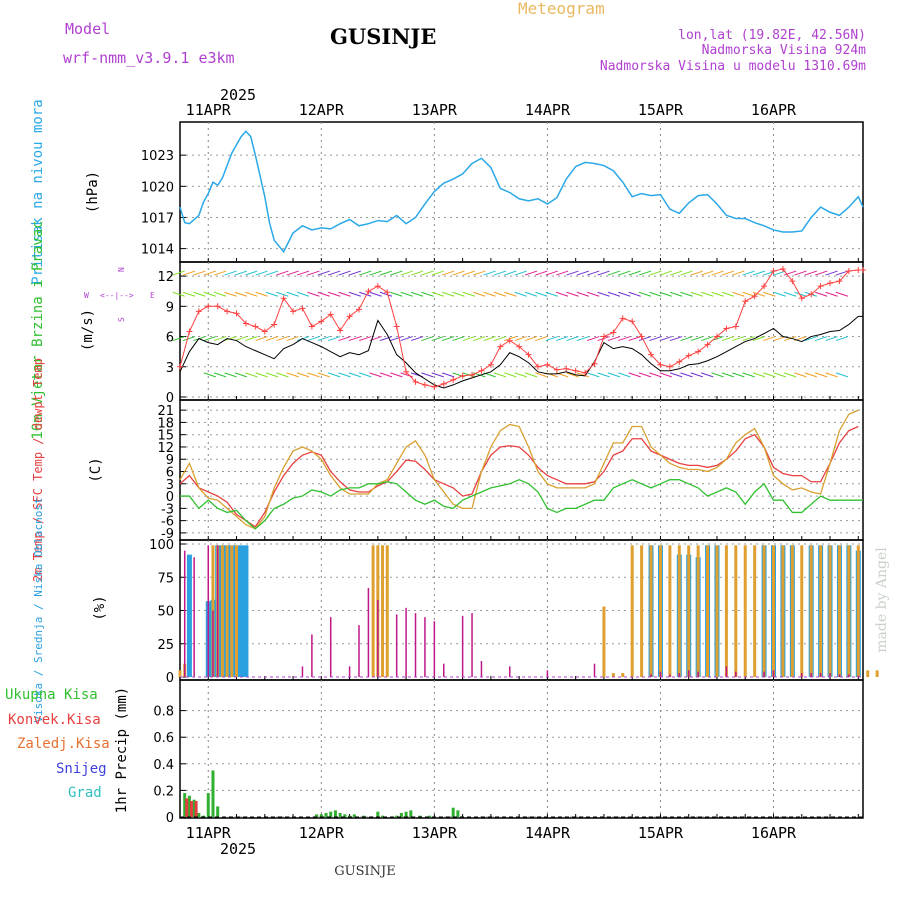 This screenshot has width=900, height=900. What do you see at coordinates (165, 436) in the screenshot?
I see `y-tick-label: 15` at bounding box center [165, 436].